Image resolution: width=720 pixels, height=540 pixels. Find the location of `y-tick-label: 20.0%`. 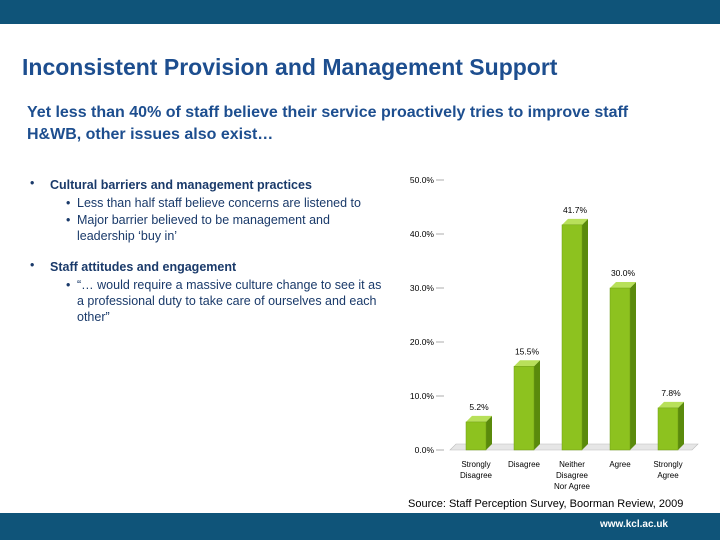

y-tick-label: 20.0% is located at coordinates (422, 342).